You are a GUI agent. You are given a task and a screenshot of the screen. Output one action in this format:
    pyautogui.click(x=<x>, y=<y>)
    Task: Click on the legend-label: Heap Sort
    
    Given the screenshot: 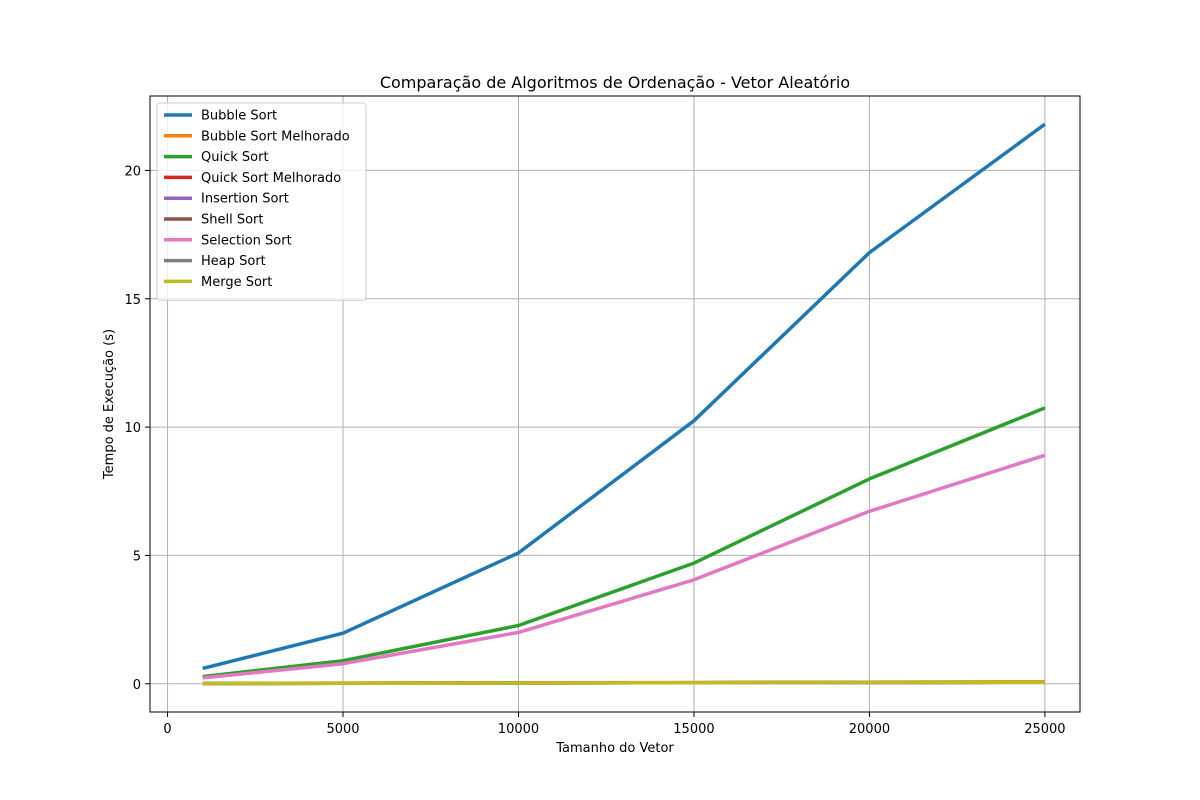 What is the action you would take?
    pyautogui.click(x=233, y=261)
    